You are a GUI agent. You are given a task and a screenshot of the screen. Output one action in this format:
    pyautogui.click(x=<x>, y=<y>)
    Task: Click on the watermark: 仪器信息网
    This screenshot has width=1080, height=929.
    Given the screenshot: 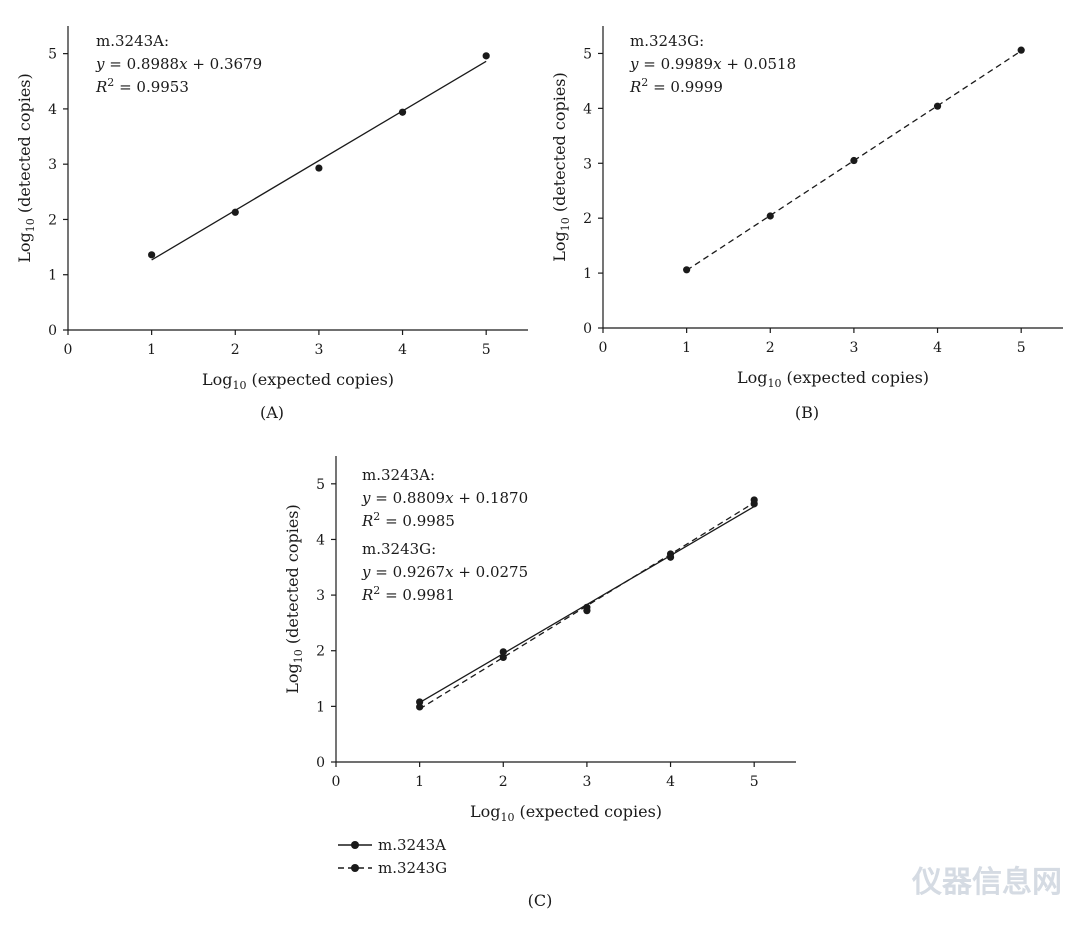 What is the action you would take?
    pyautogui.click(x=986, y=882)
    